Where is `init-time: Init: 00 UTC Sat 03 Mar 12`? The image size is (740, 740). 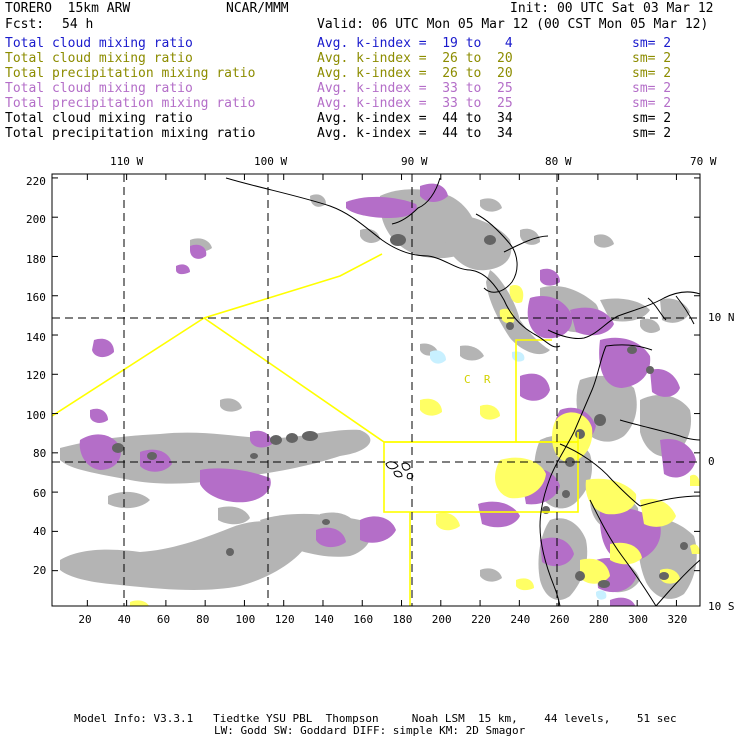 init-time: Init: 00 UTC Sat 03 Mar 12 is located at coordinates (612, 8).